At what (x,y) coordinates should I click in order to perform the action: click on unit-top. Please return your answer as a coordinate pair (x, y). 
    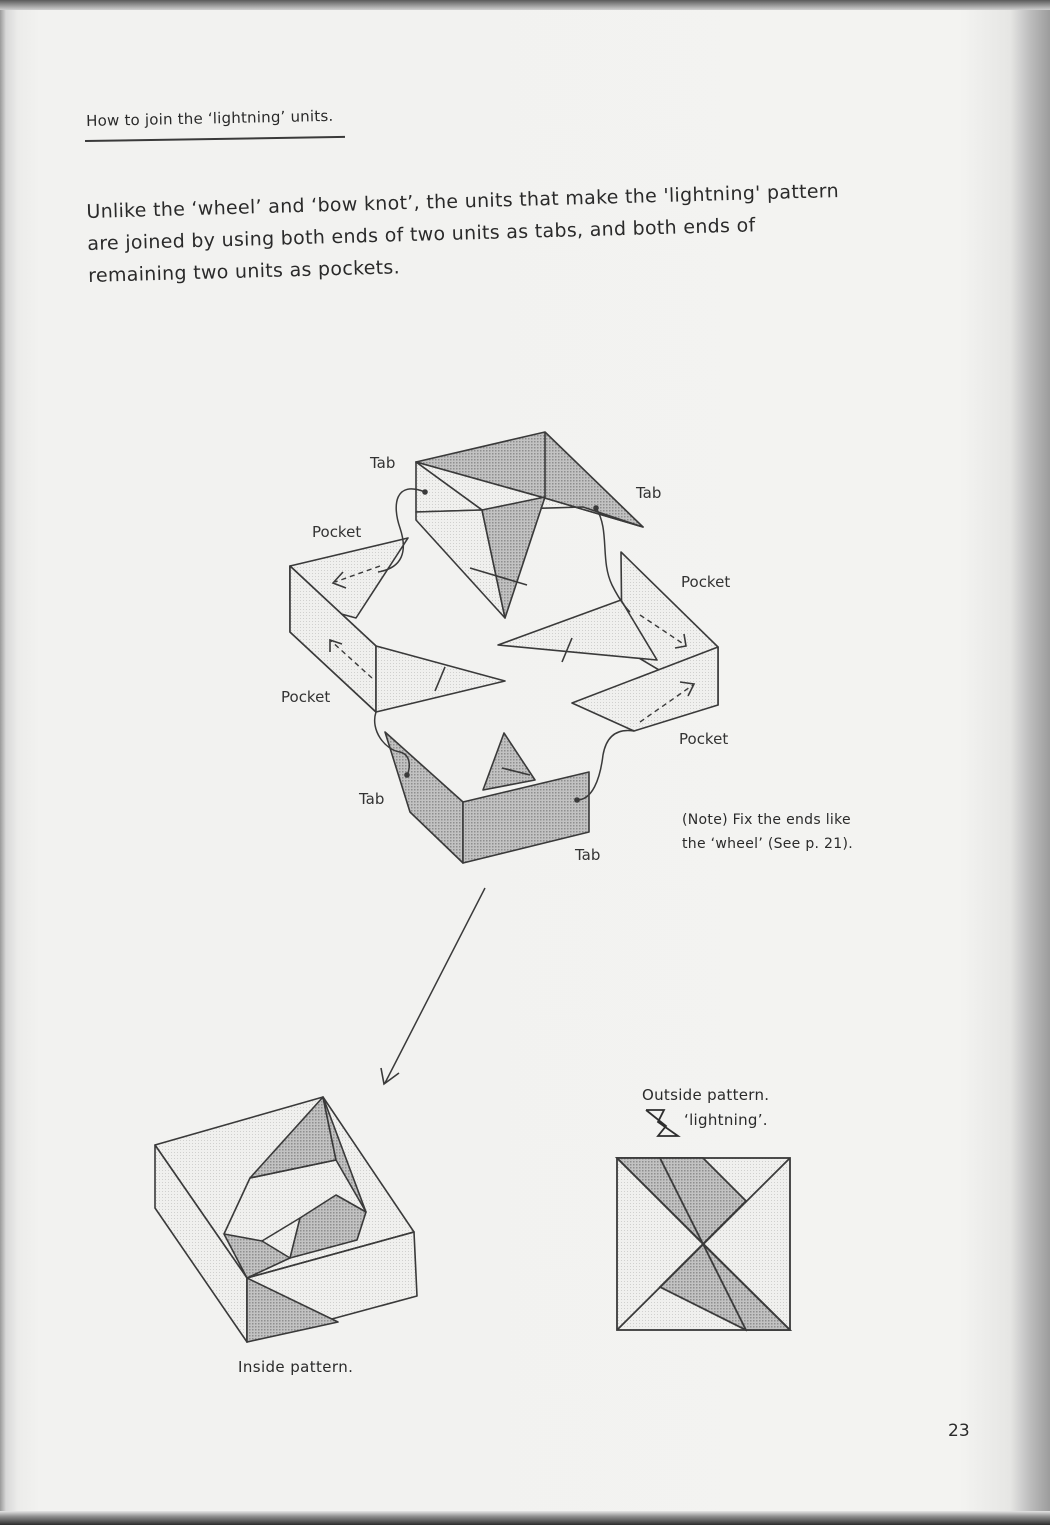
    Looking at the image, I should click on (529, 525).